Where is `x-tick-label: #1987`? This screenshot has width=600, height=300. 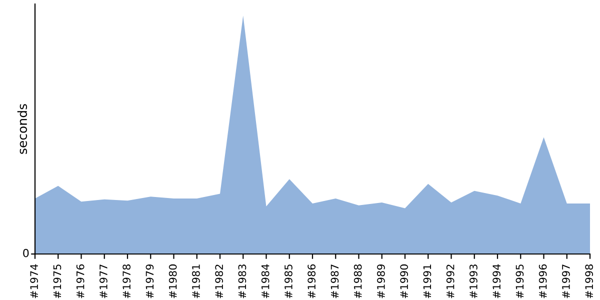 x-tick-label: #1987 is located at coordinates (334, 281).